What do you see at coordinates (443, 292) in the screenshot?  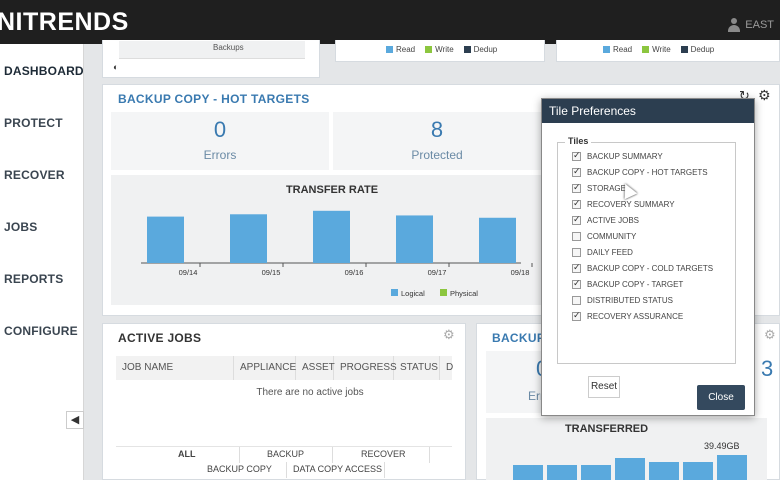 I see `legend-physical-swatch` at bounding box center [443, 292].